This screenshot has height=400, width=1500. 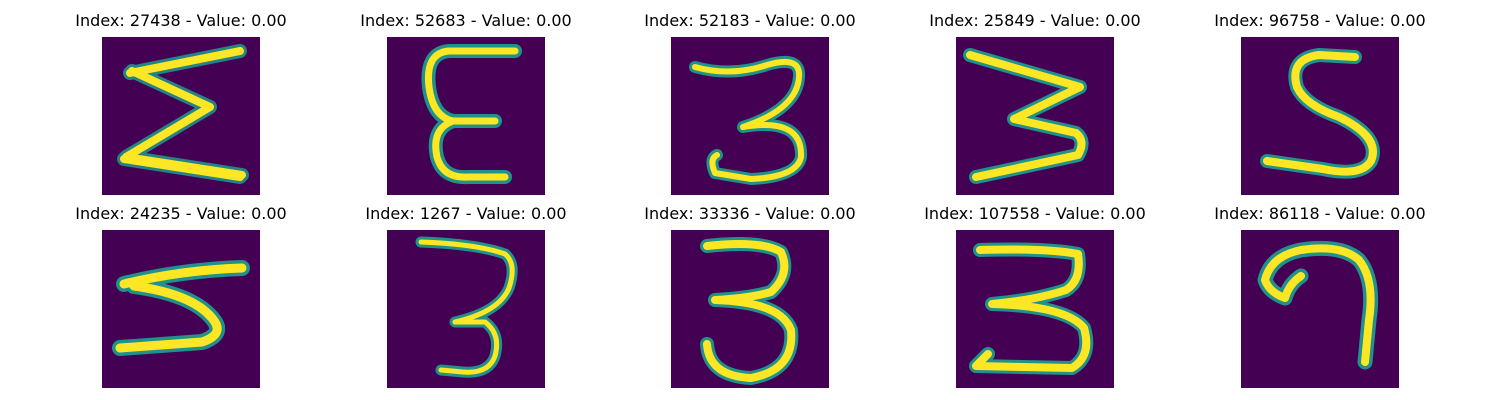 What do you see at coordinates (181, 20) in the screenshot?
I see `panel-title: Index: 27438 - Value: 0.00` at bounding box center [181, 20].